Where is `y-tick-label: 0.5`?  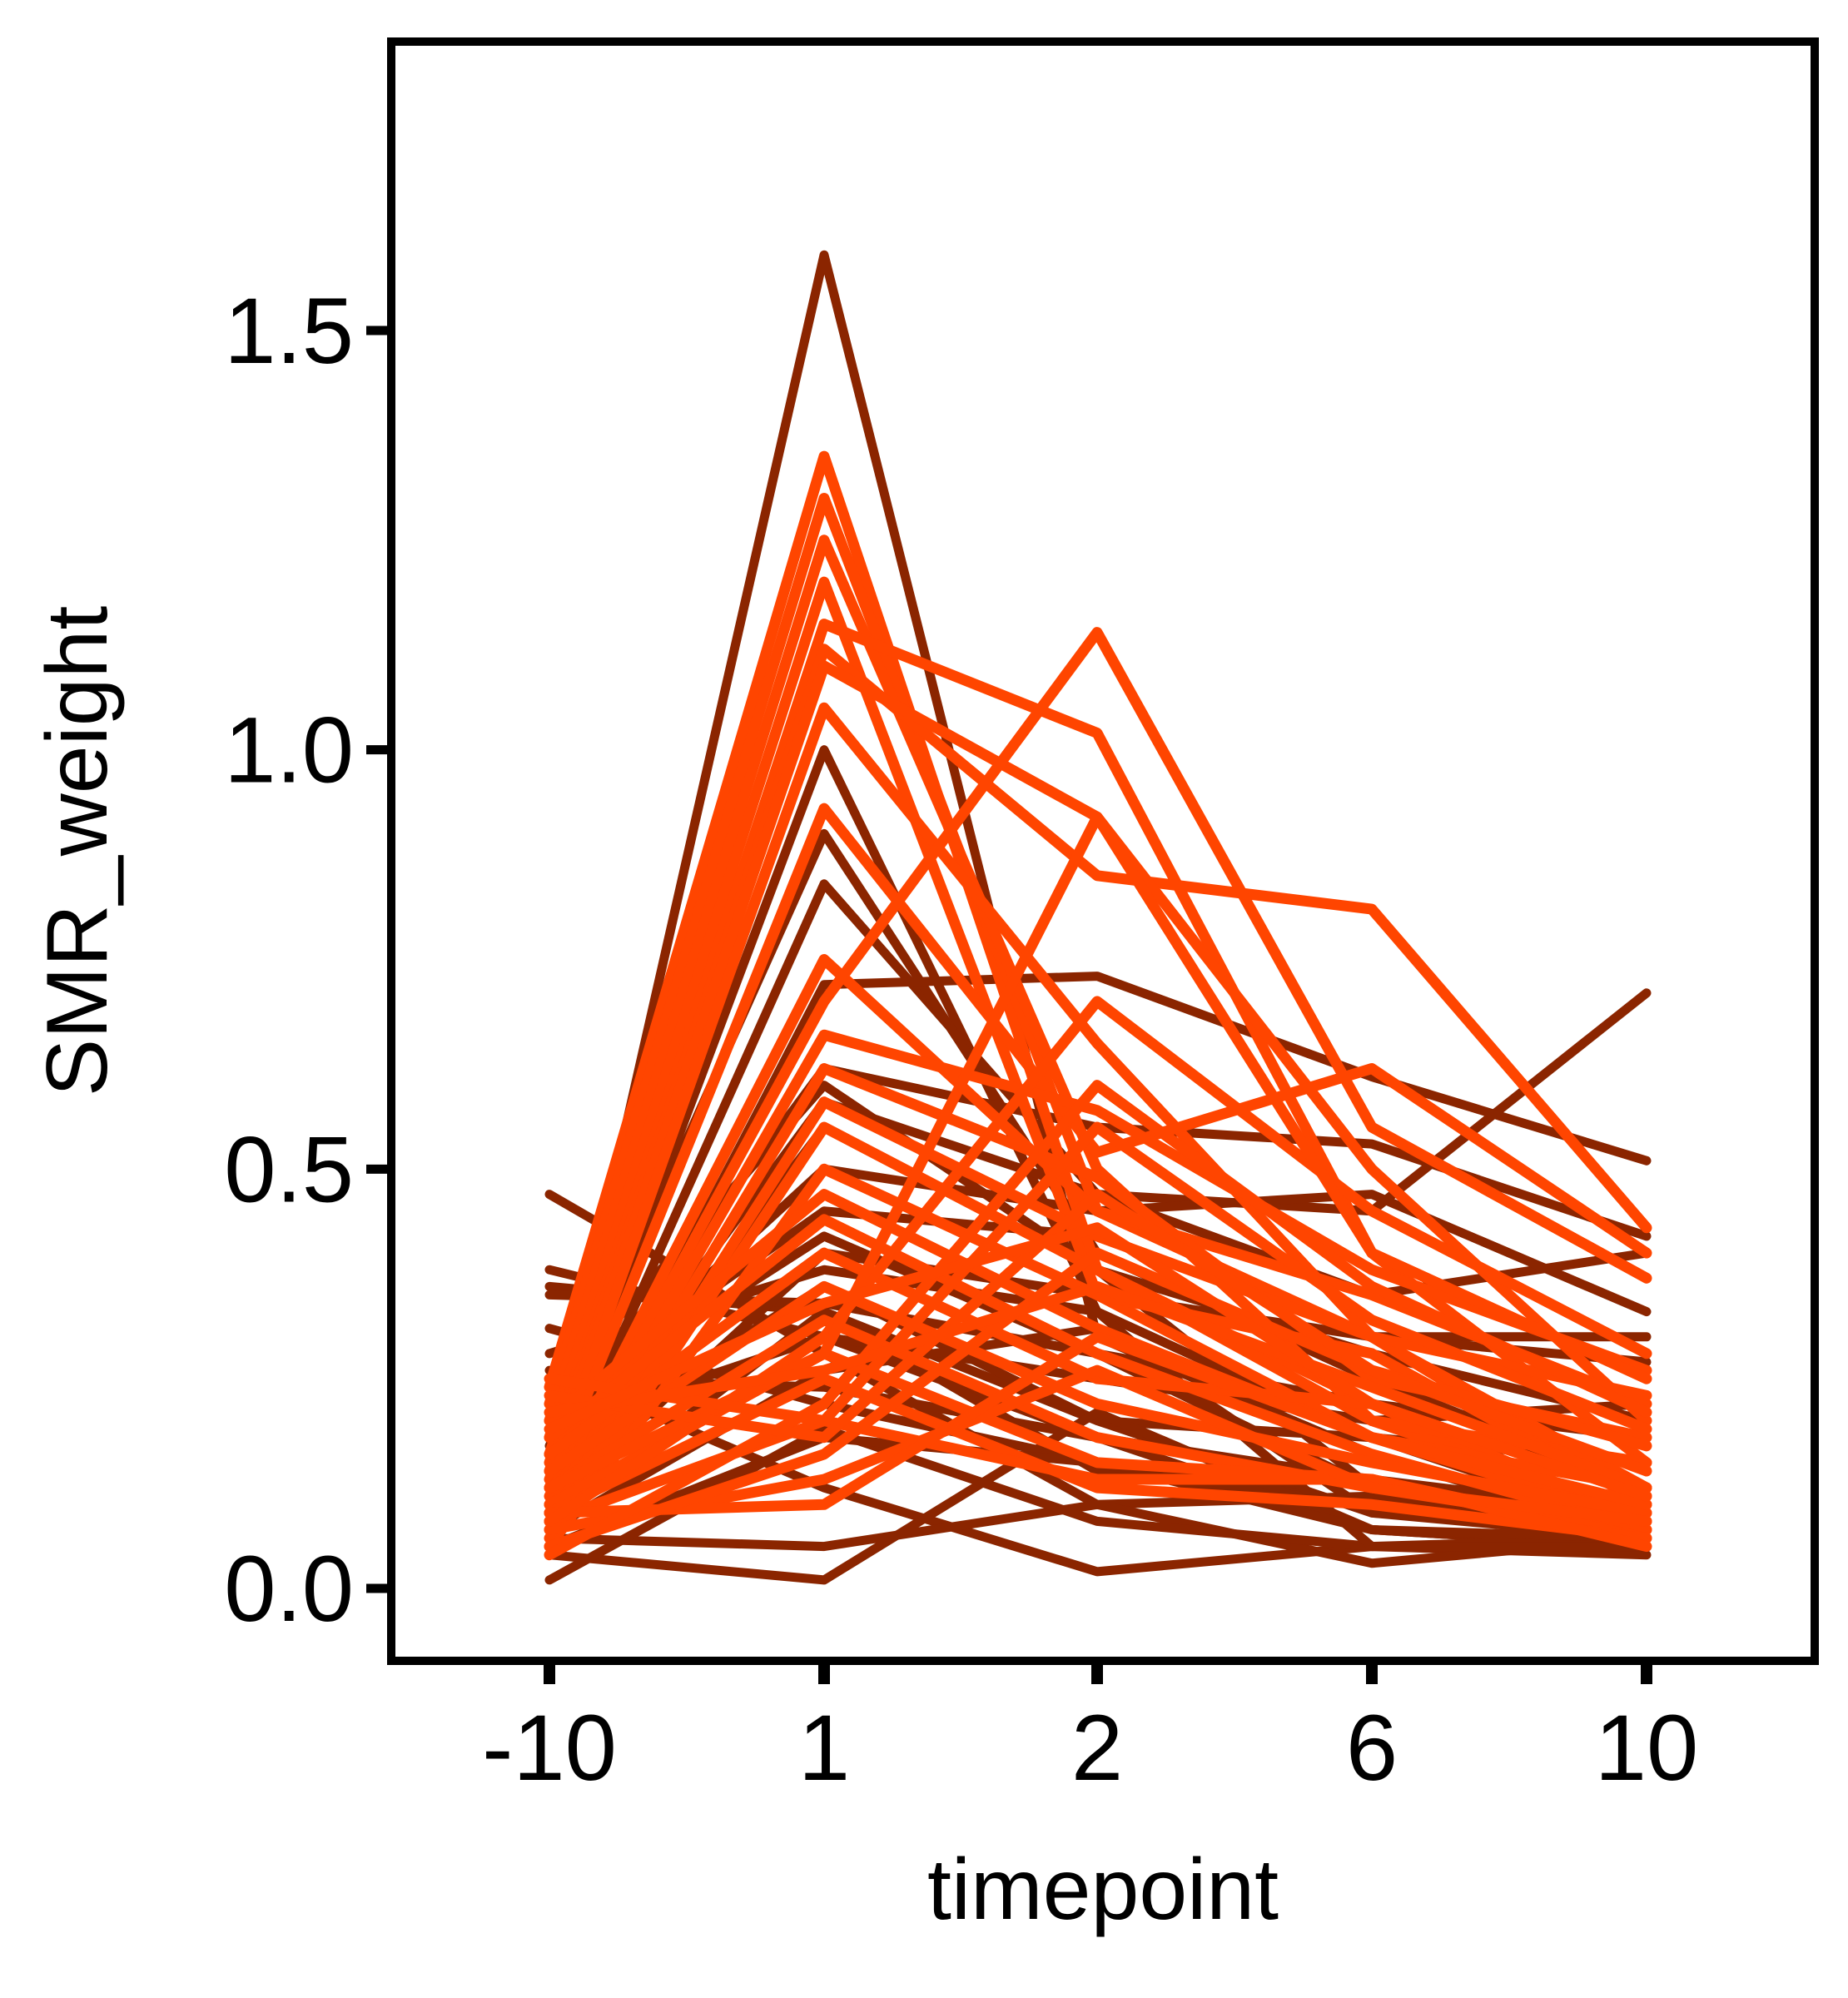
y-tick-label: 0.5 is located at coordinates (289, 1169).